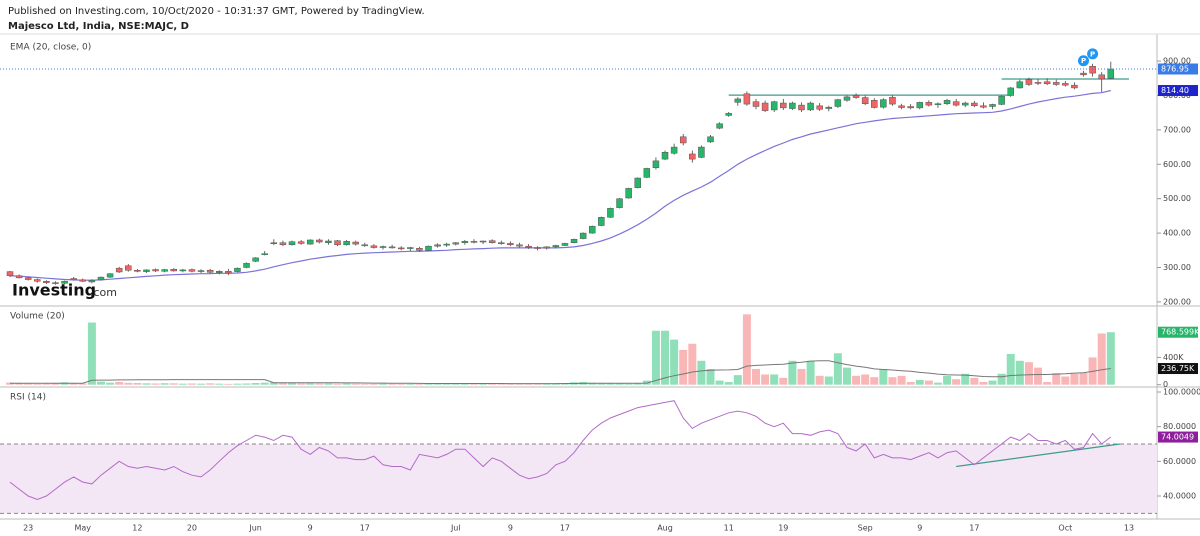 This screenshot has width=1200, height=536. I want to click on y-tick-label: 0, so click(1165, 384).